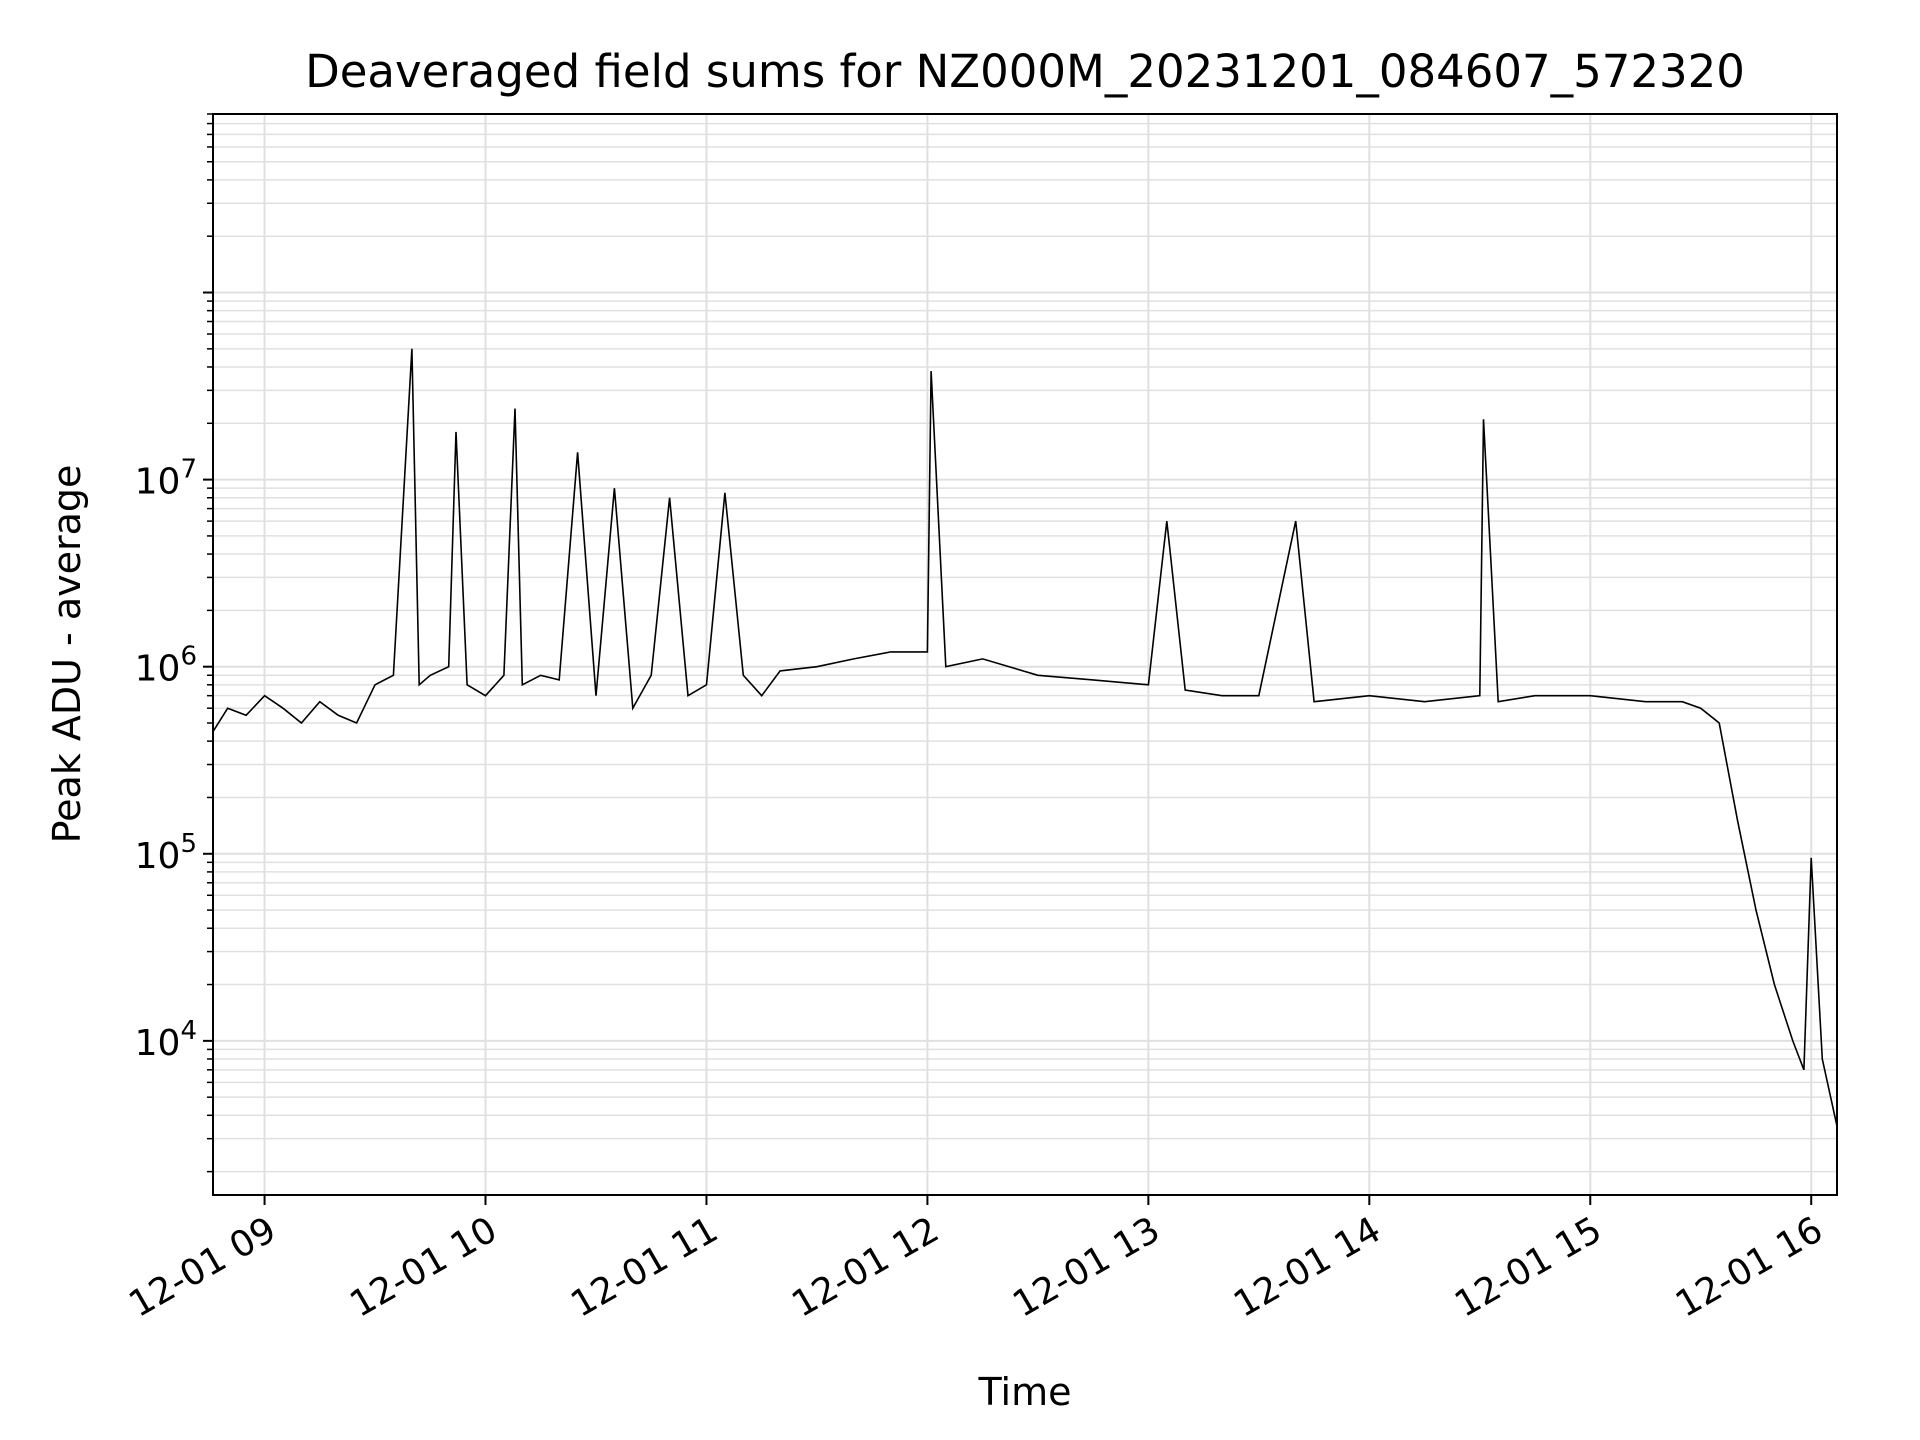 The width and height of the screenshot is (1920, 1440). I want to click on y-tick-label: 10⁴, so click(166, 1040).